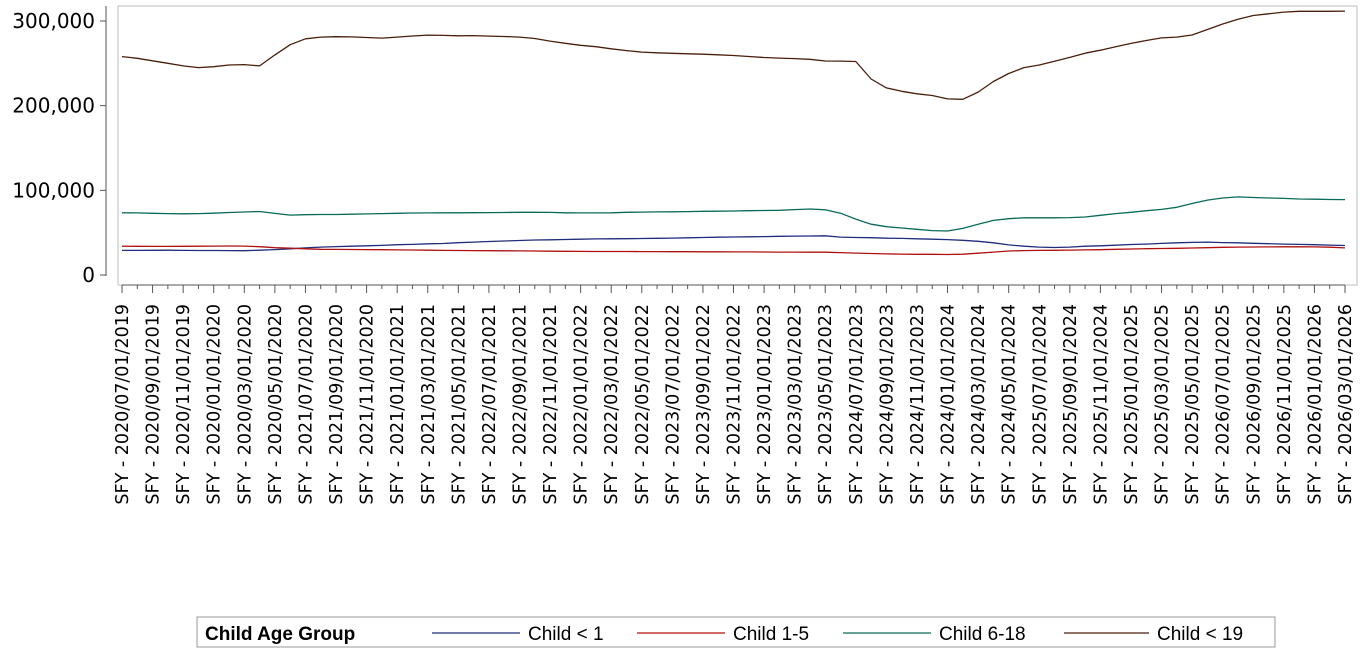 Image resolution: width=1370 pixels, height=649 pixels. What do you see at coordinates (1285, 404) in the screenshot?
I see `x-tick-label: SFY - 2026/11/01/2025` at bounding box center [1285, 404].